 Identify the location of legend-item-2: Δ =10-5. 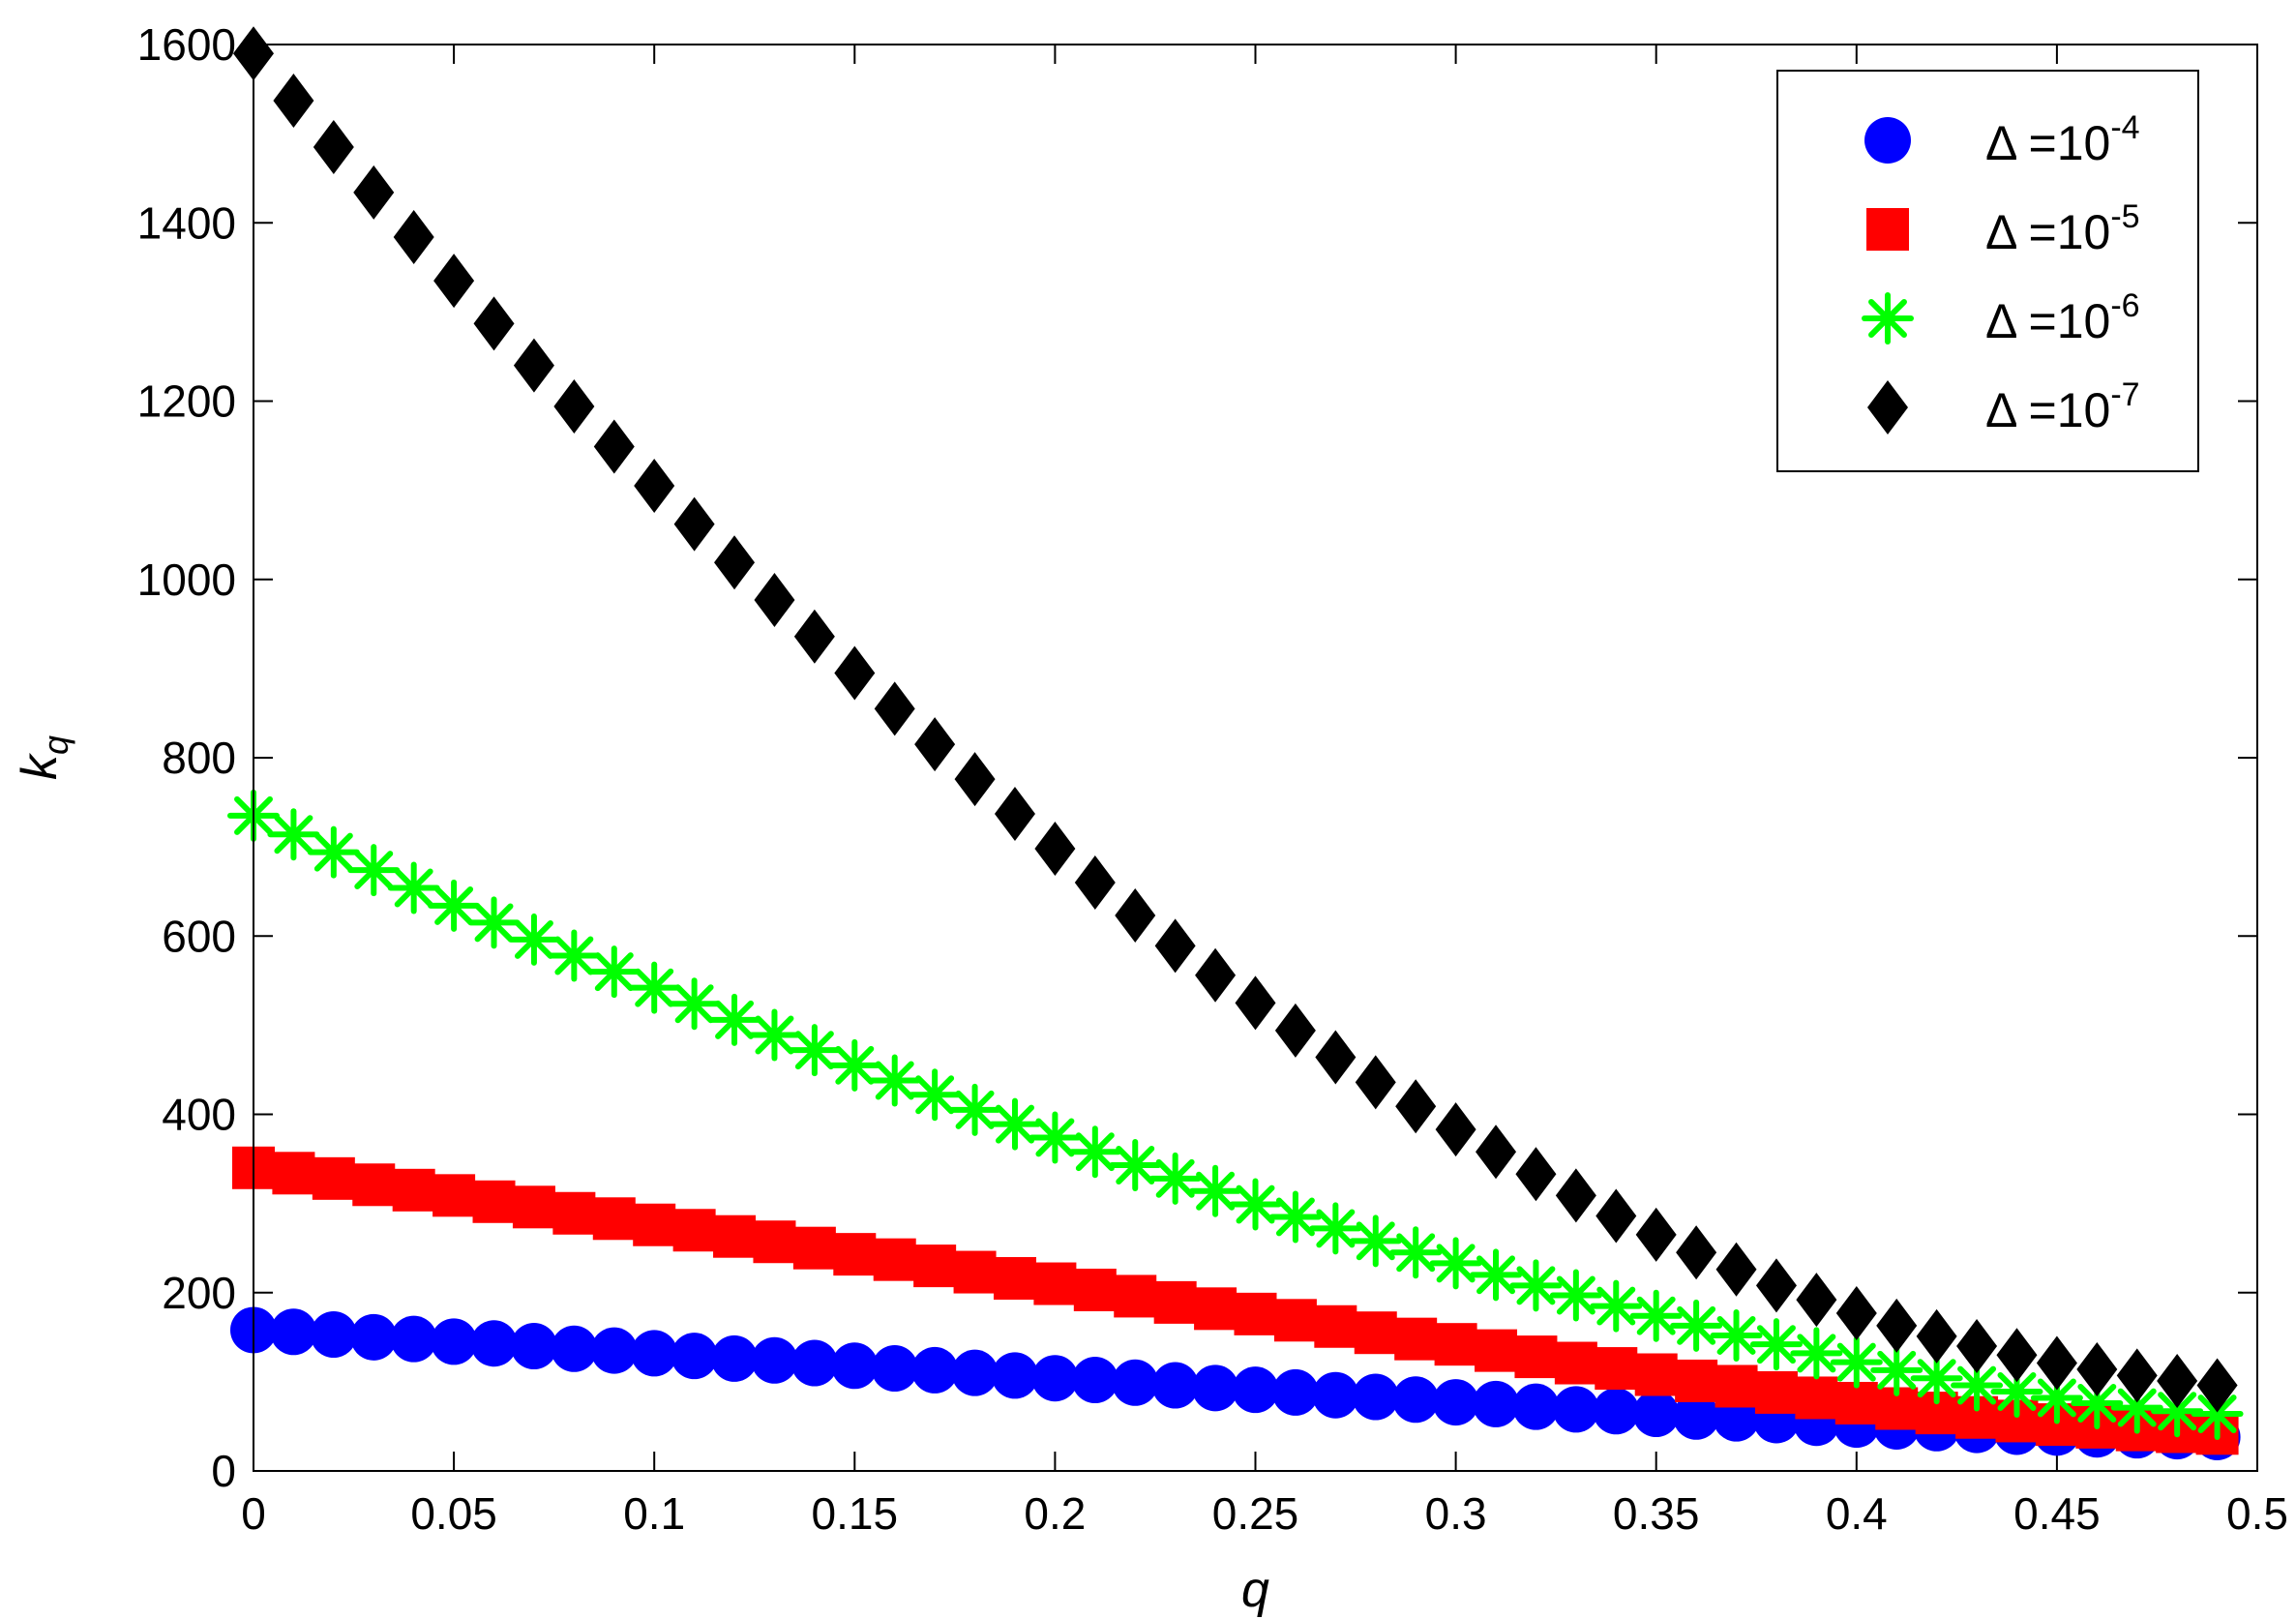
(2003, 228).